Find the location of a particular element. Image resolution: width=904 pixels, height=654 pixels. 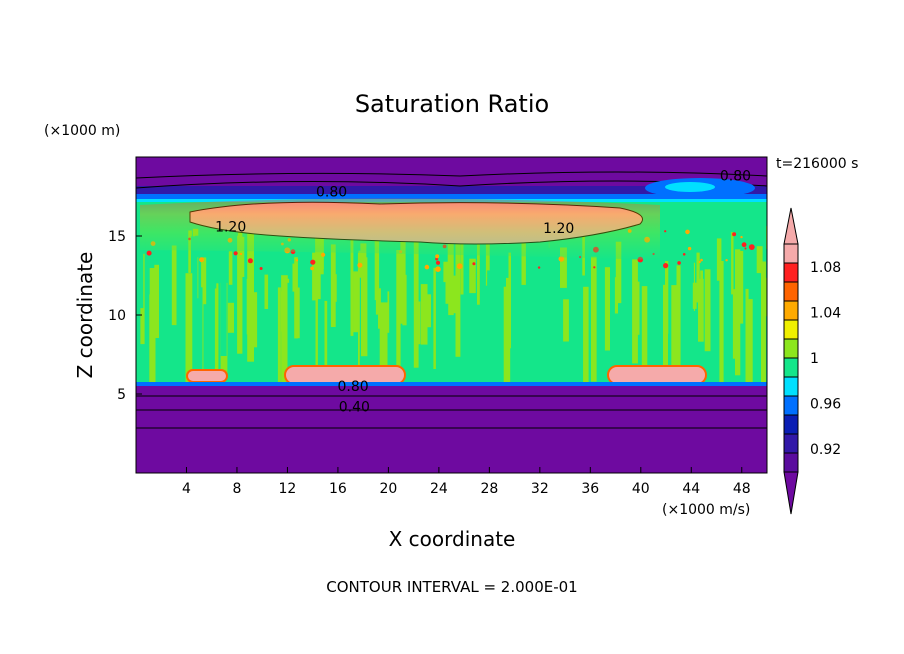

x-tick-label: 32 is located at coordinates (540, 489).